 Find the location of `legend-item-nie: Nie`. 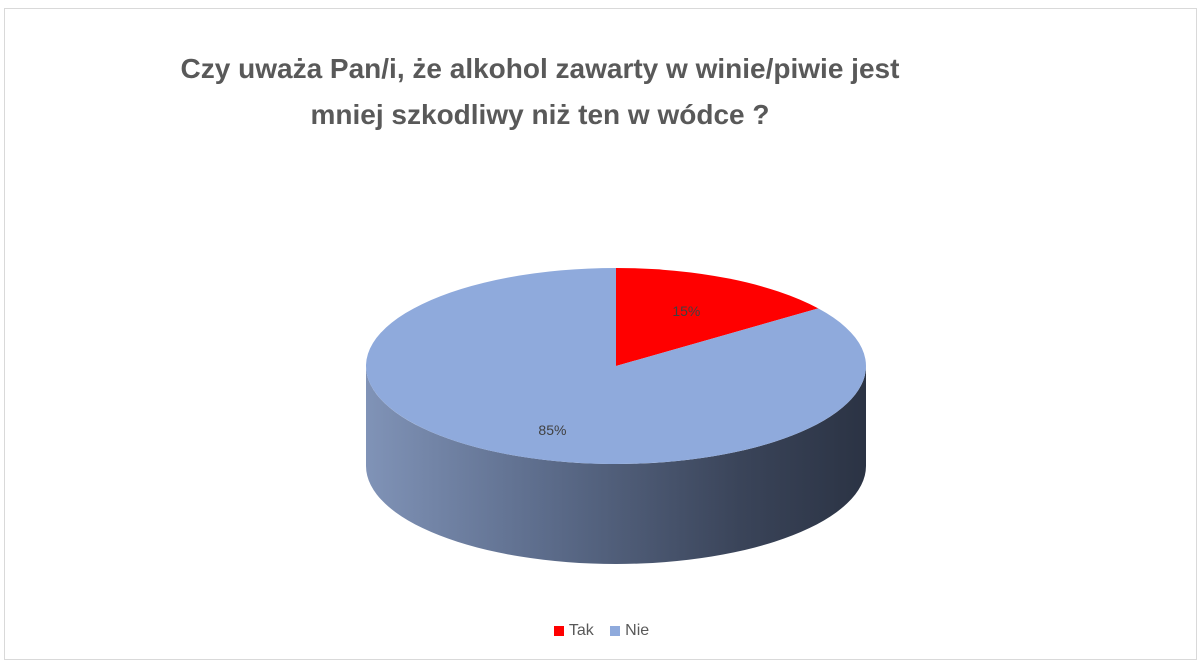

legend-item-nie: Nie is located at coordinates (629, 631).